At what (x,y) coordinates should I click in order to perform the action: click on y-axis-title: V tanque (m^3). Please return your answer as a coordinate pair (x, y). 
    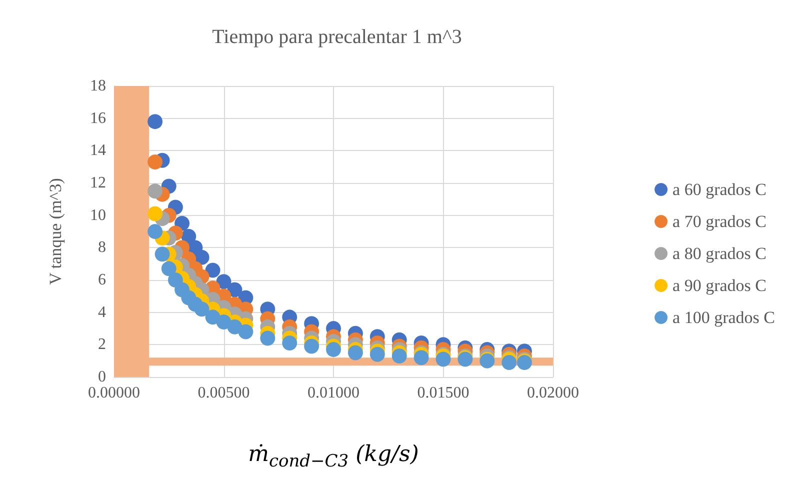
    Looking at the image, I should click on (55, 231).